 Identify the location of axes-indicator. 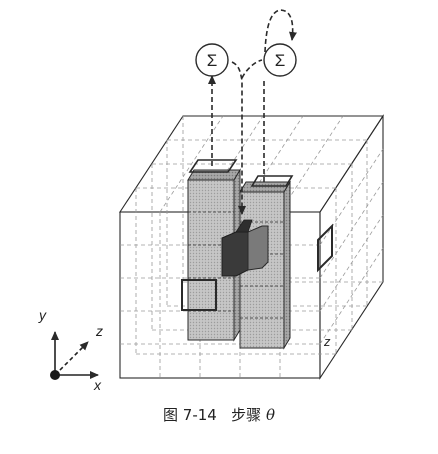
(75, 355).